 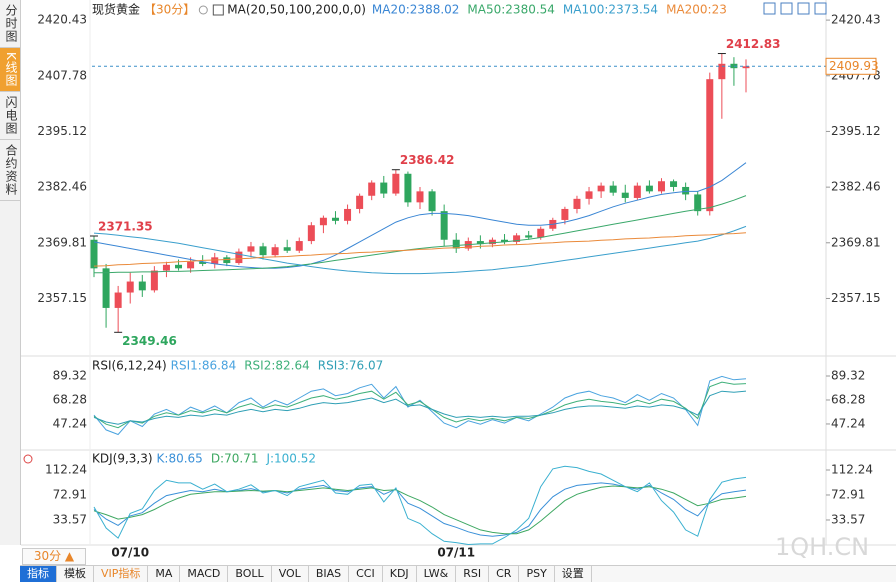 What do you see at coordinates (10, 116) in the screenshot?
I see `sidebar-tab: 闪电图` at bounding box center [10, 116].